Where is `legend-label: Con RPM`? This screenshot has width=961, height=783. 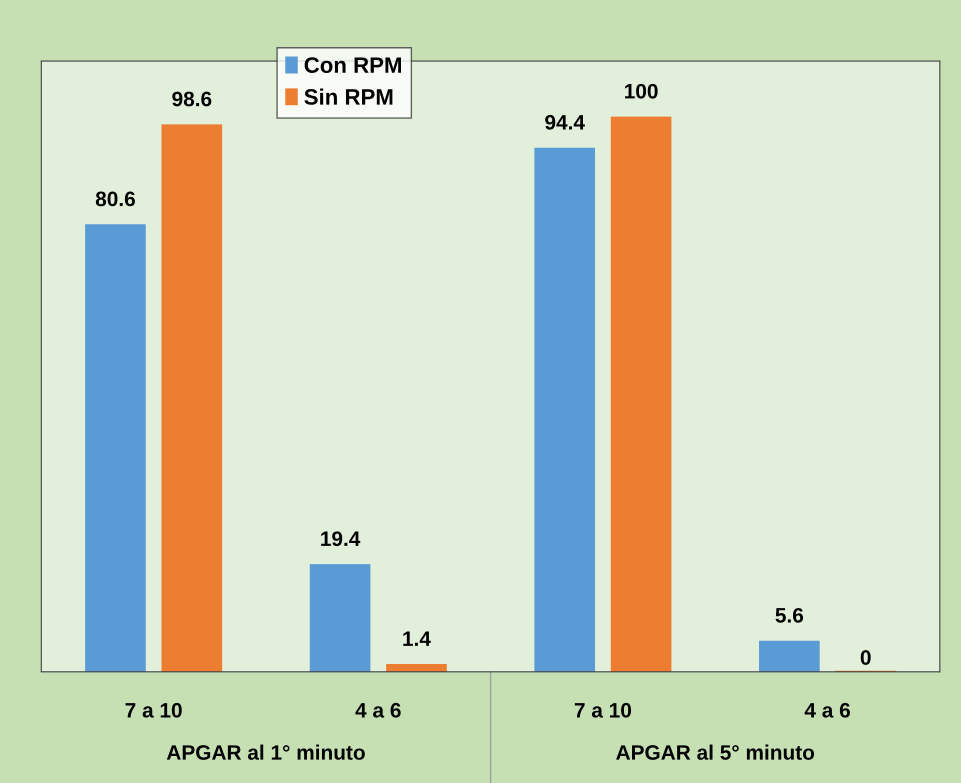 legend-label: Con RPM is located at coordinates (352, 65).